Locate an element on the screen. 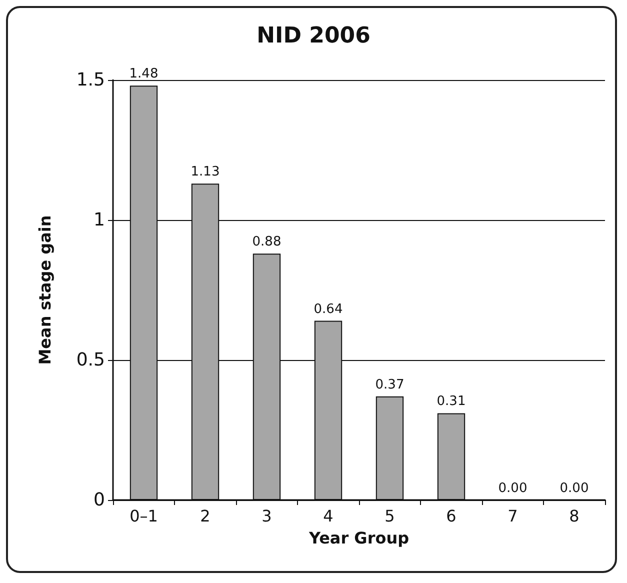  x-tick-label: 2 is located at coordinates (205, 516).